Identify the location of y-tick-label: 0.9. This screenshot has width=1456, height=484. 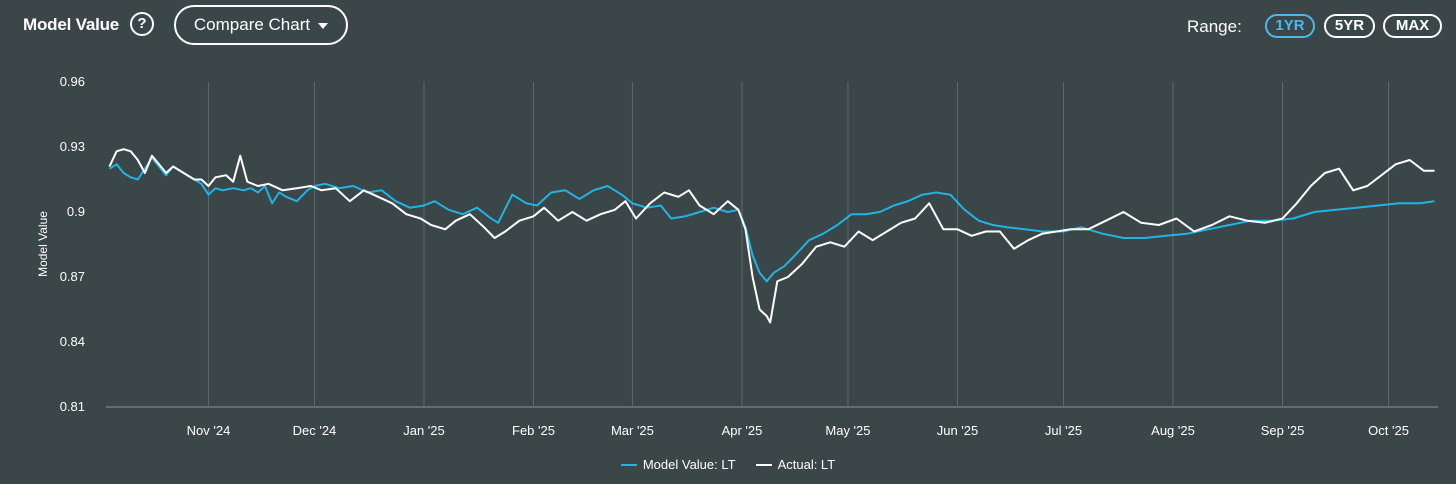
(76, 211).